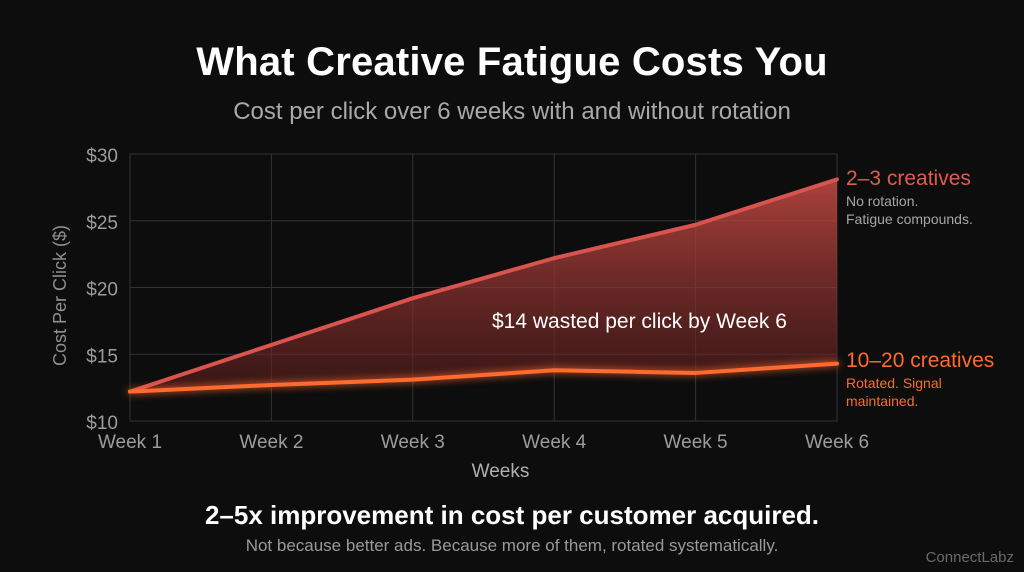 The width and height of the screenshot is (1024, 572). I want to click on x-tick-label: Week 5, so click(696, 442).